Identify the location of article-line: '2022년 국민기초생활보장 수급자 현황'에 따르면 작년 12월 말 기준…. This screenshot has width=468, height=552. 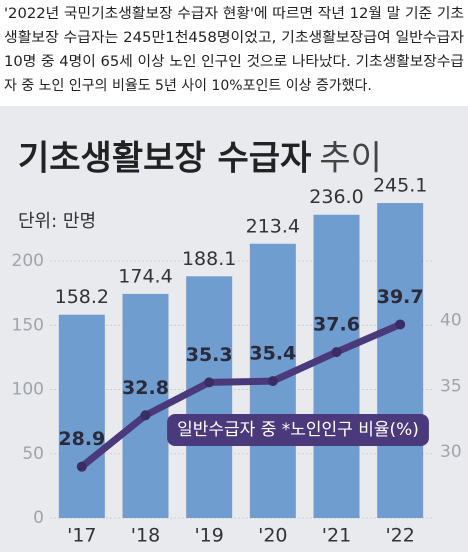
(234, 14).